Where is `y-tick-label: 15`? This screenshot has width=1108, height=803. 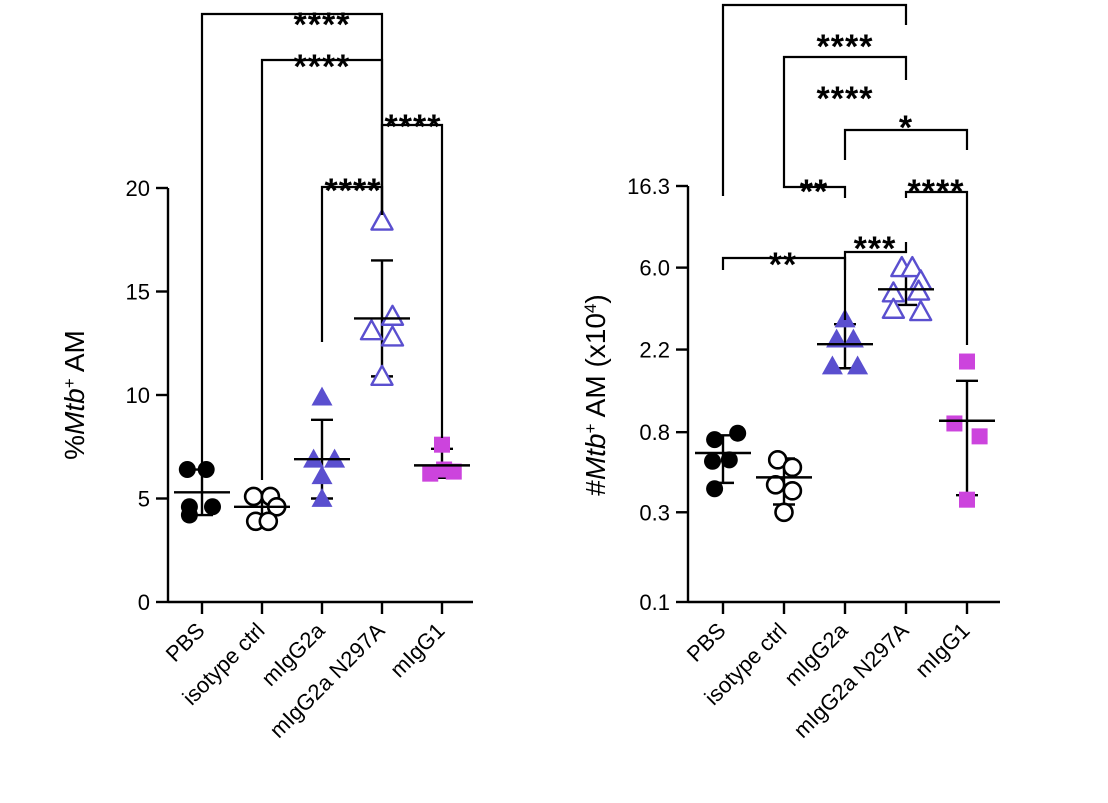
y-tick-label: 15 is located at coordinates (138, 292).